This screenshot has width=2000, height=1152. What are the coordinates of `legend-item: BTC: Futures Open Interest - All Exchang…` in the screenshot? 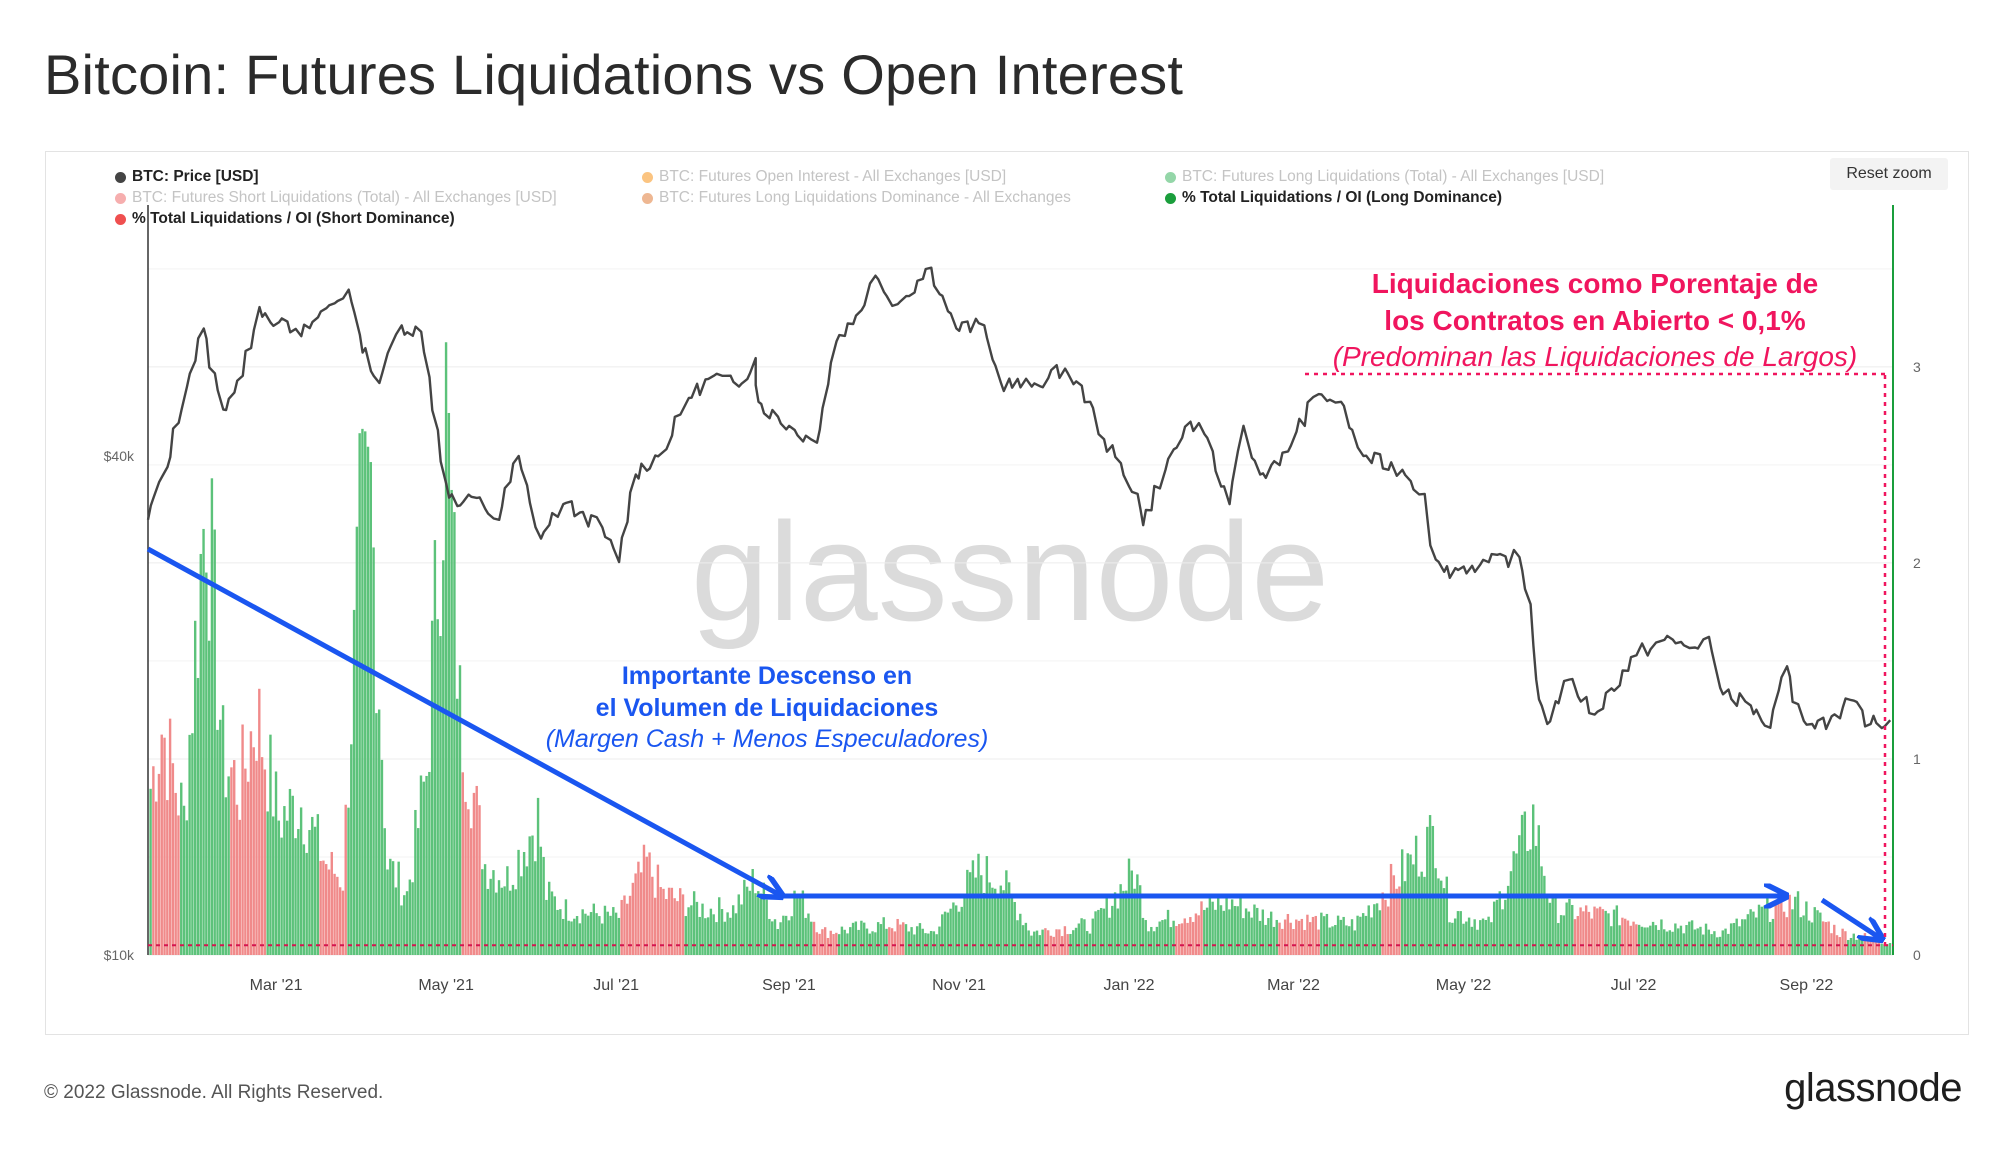 It's located at (824, 177).